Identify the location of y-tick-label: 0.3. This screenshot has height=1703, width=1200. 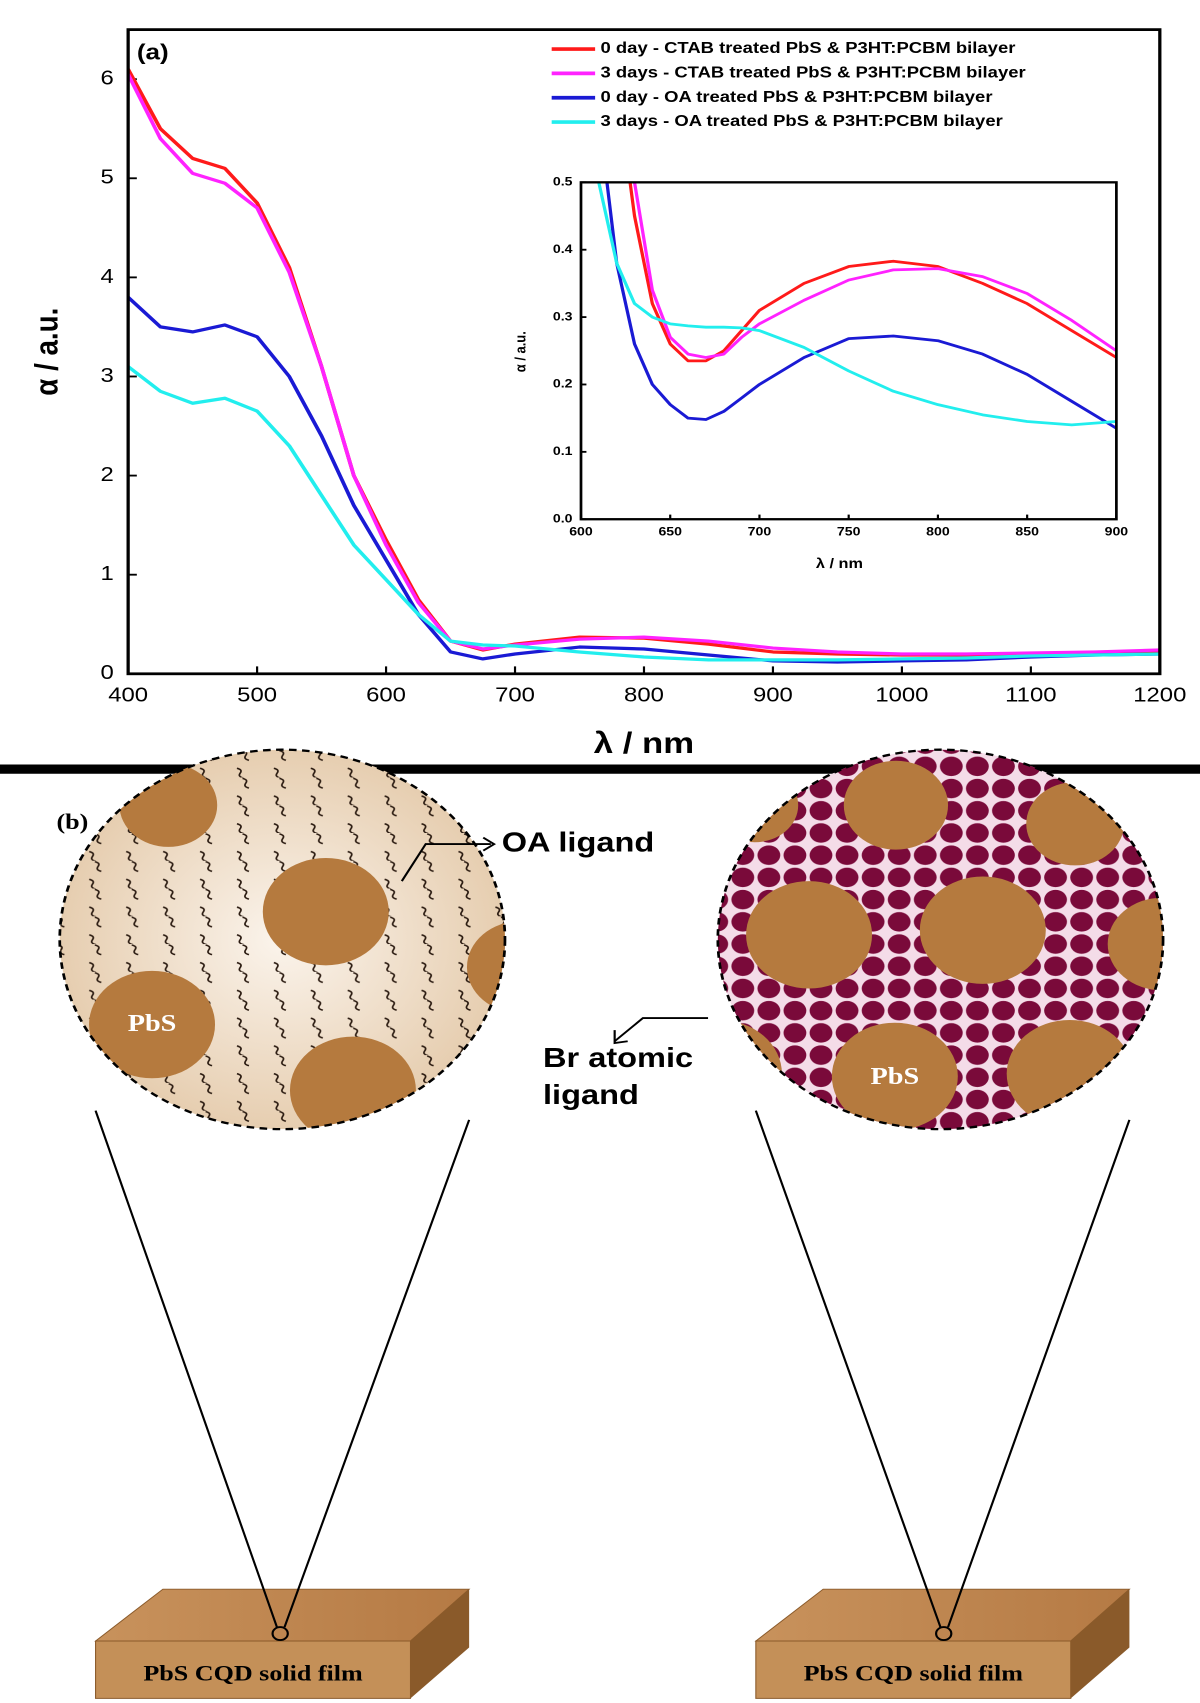
(563, 316).